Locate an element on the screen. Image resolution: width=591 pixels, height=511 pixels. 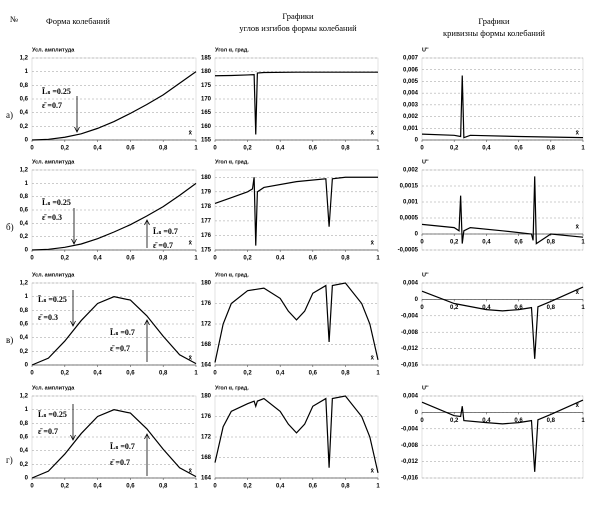
annotation: L̄ₛ =0.25 is located at coordinates (51, 299).